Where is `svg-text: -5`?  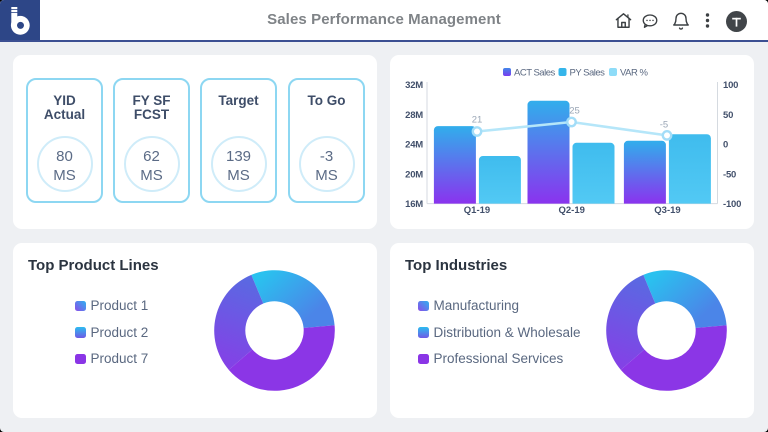 svg-text: -5 is located at coordinates (664, 125).